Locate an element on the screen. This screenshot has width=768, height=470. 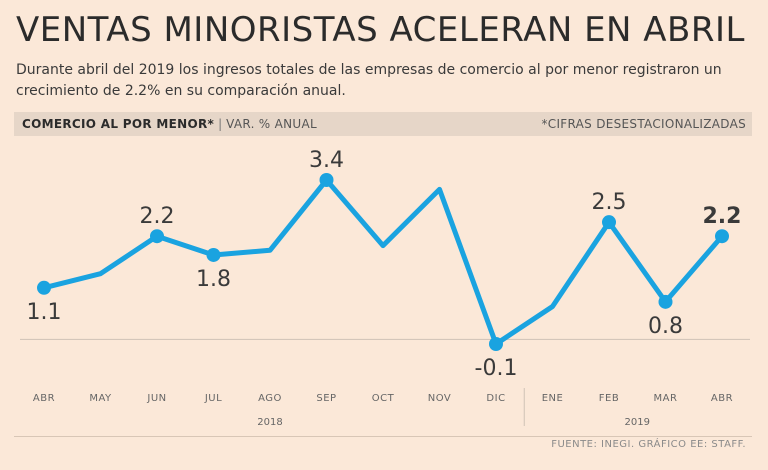
data-label-3: 1.8 is located at coordinates (213, 279).